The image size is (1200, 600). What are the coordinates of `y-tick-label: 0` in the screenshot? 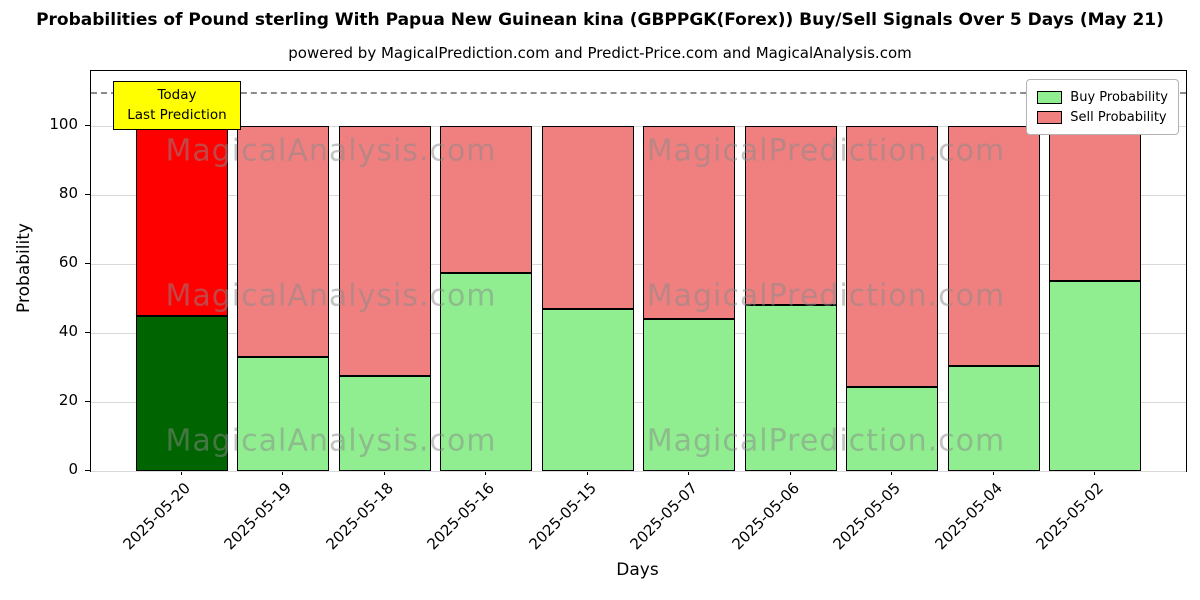 It's located at (73, 469).